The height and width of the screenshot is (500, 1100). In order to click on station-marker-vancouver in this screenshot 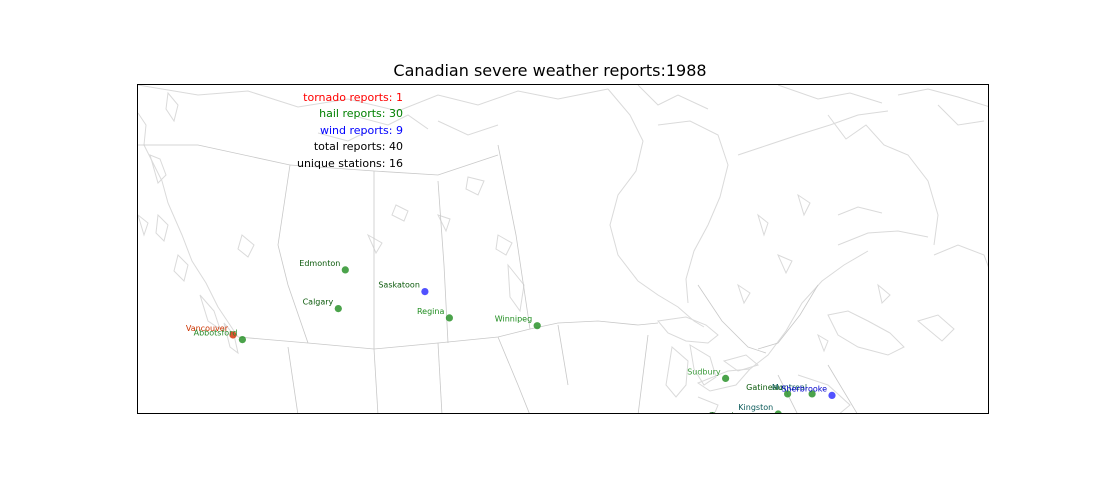, I will do `click(233, 335)`.